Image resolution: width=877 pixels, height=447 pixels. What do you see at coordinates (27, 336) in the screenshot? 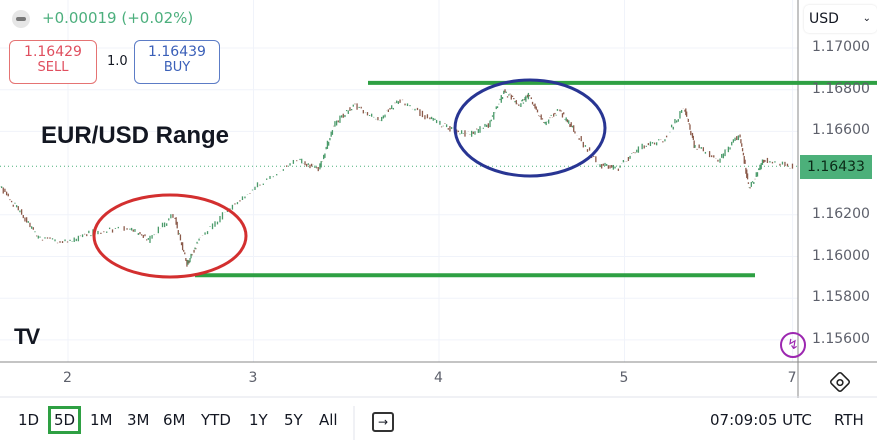
I see `tradingview-logo: TV` at bounding box center [27, 336].